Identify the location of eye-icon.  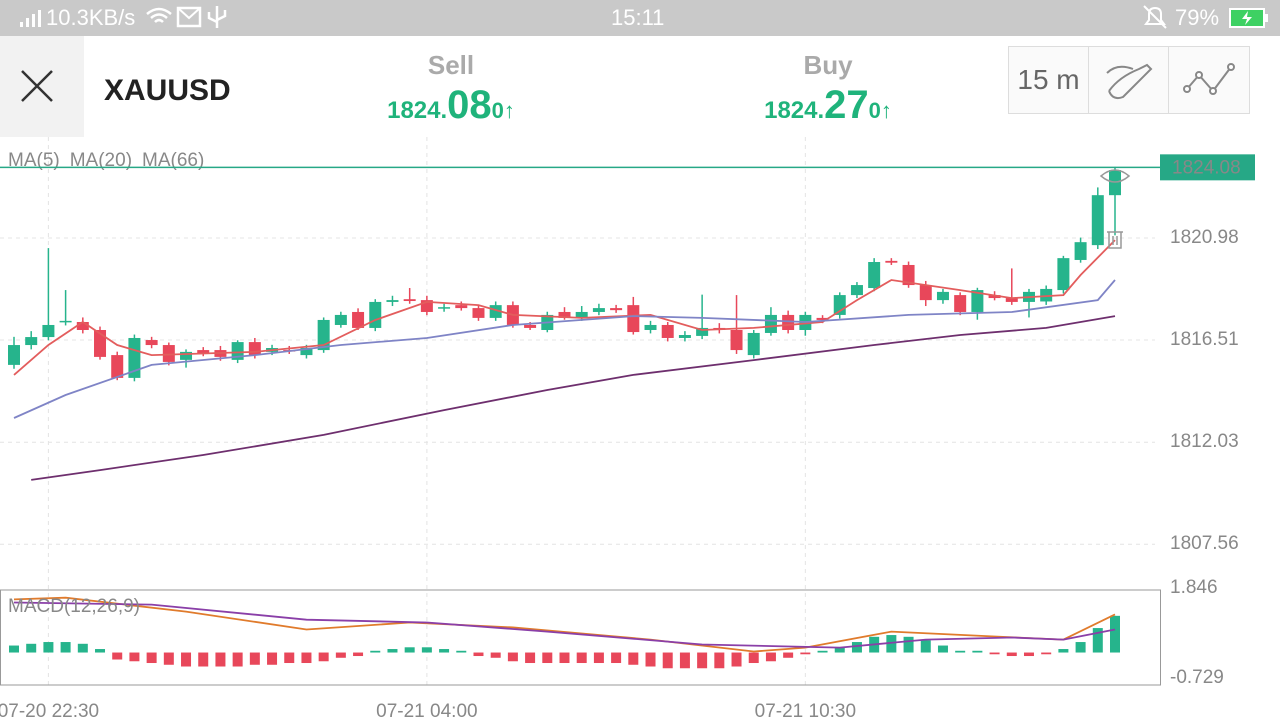
(1115, 176).